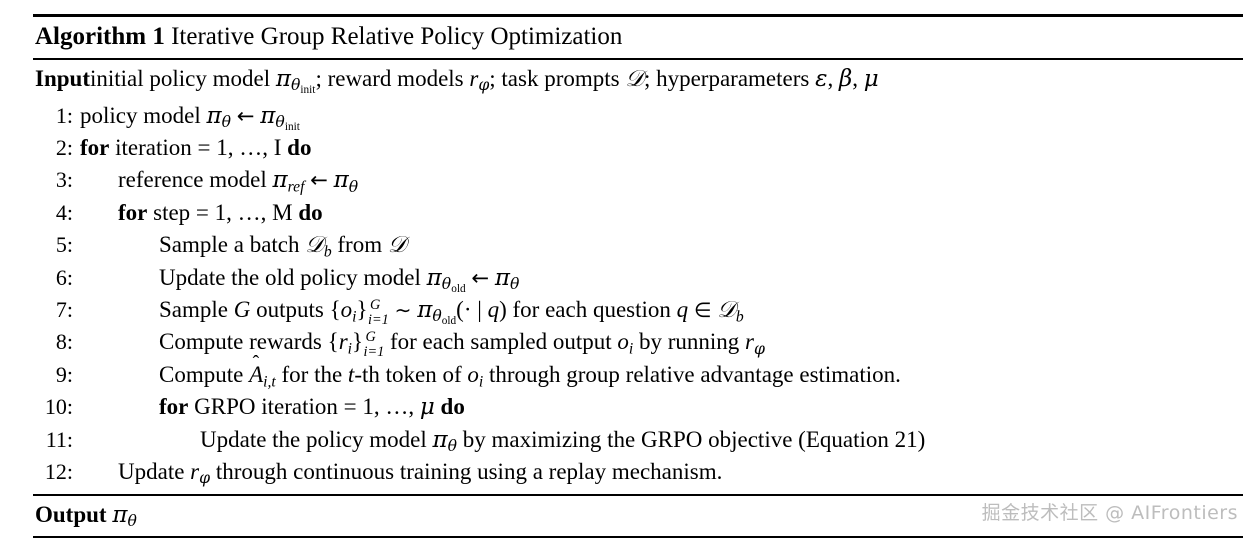 The image size is (1248, 546). What do you see at coordinates (223, 212) in the screenshot?
I see `text-step-range: step = 1, …, M` at bounding box center [223, 212].